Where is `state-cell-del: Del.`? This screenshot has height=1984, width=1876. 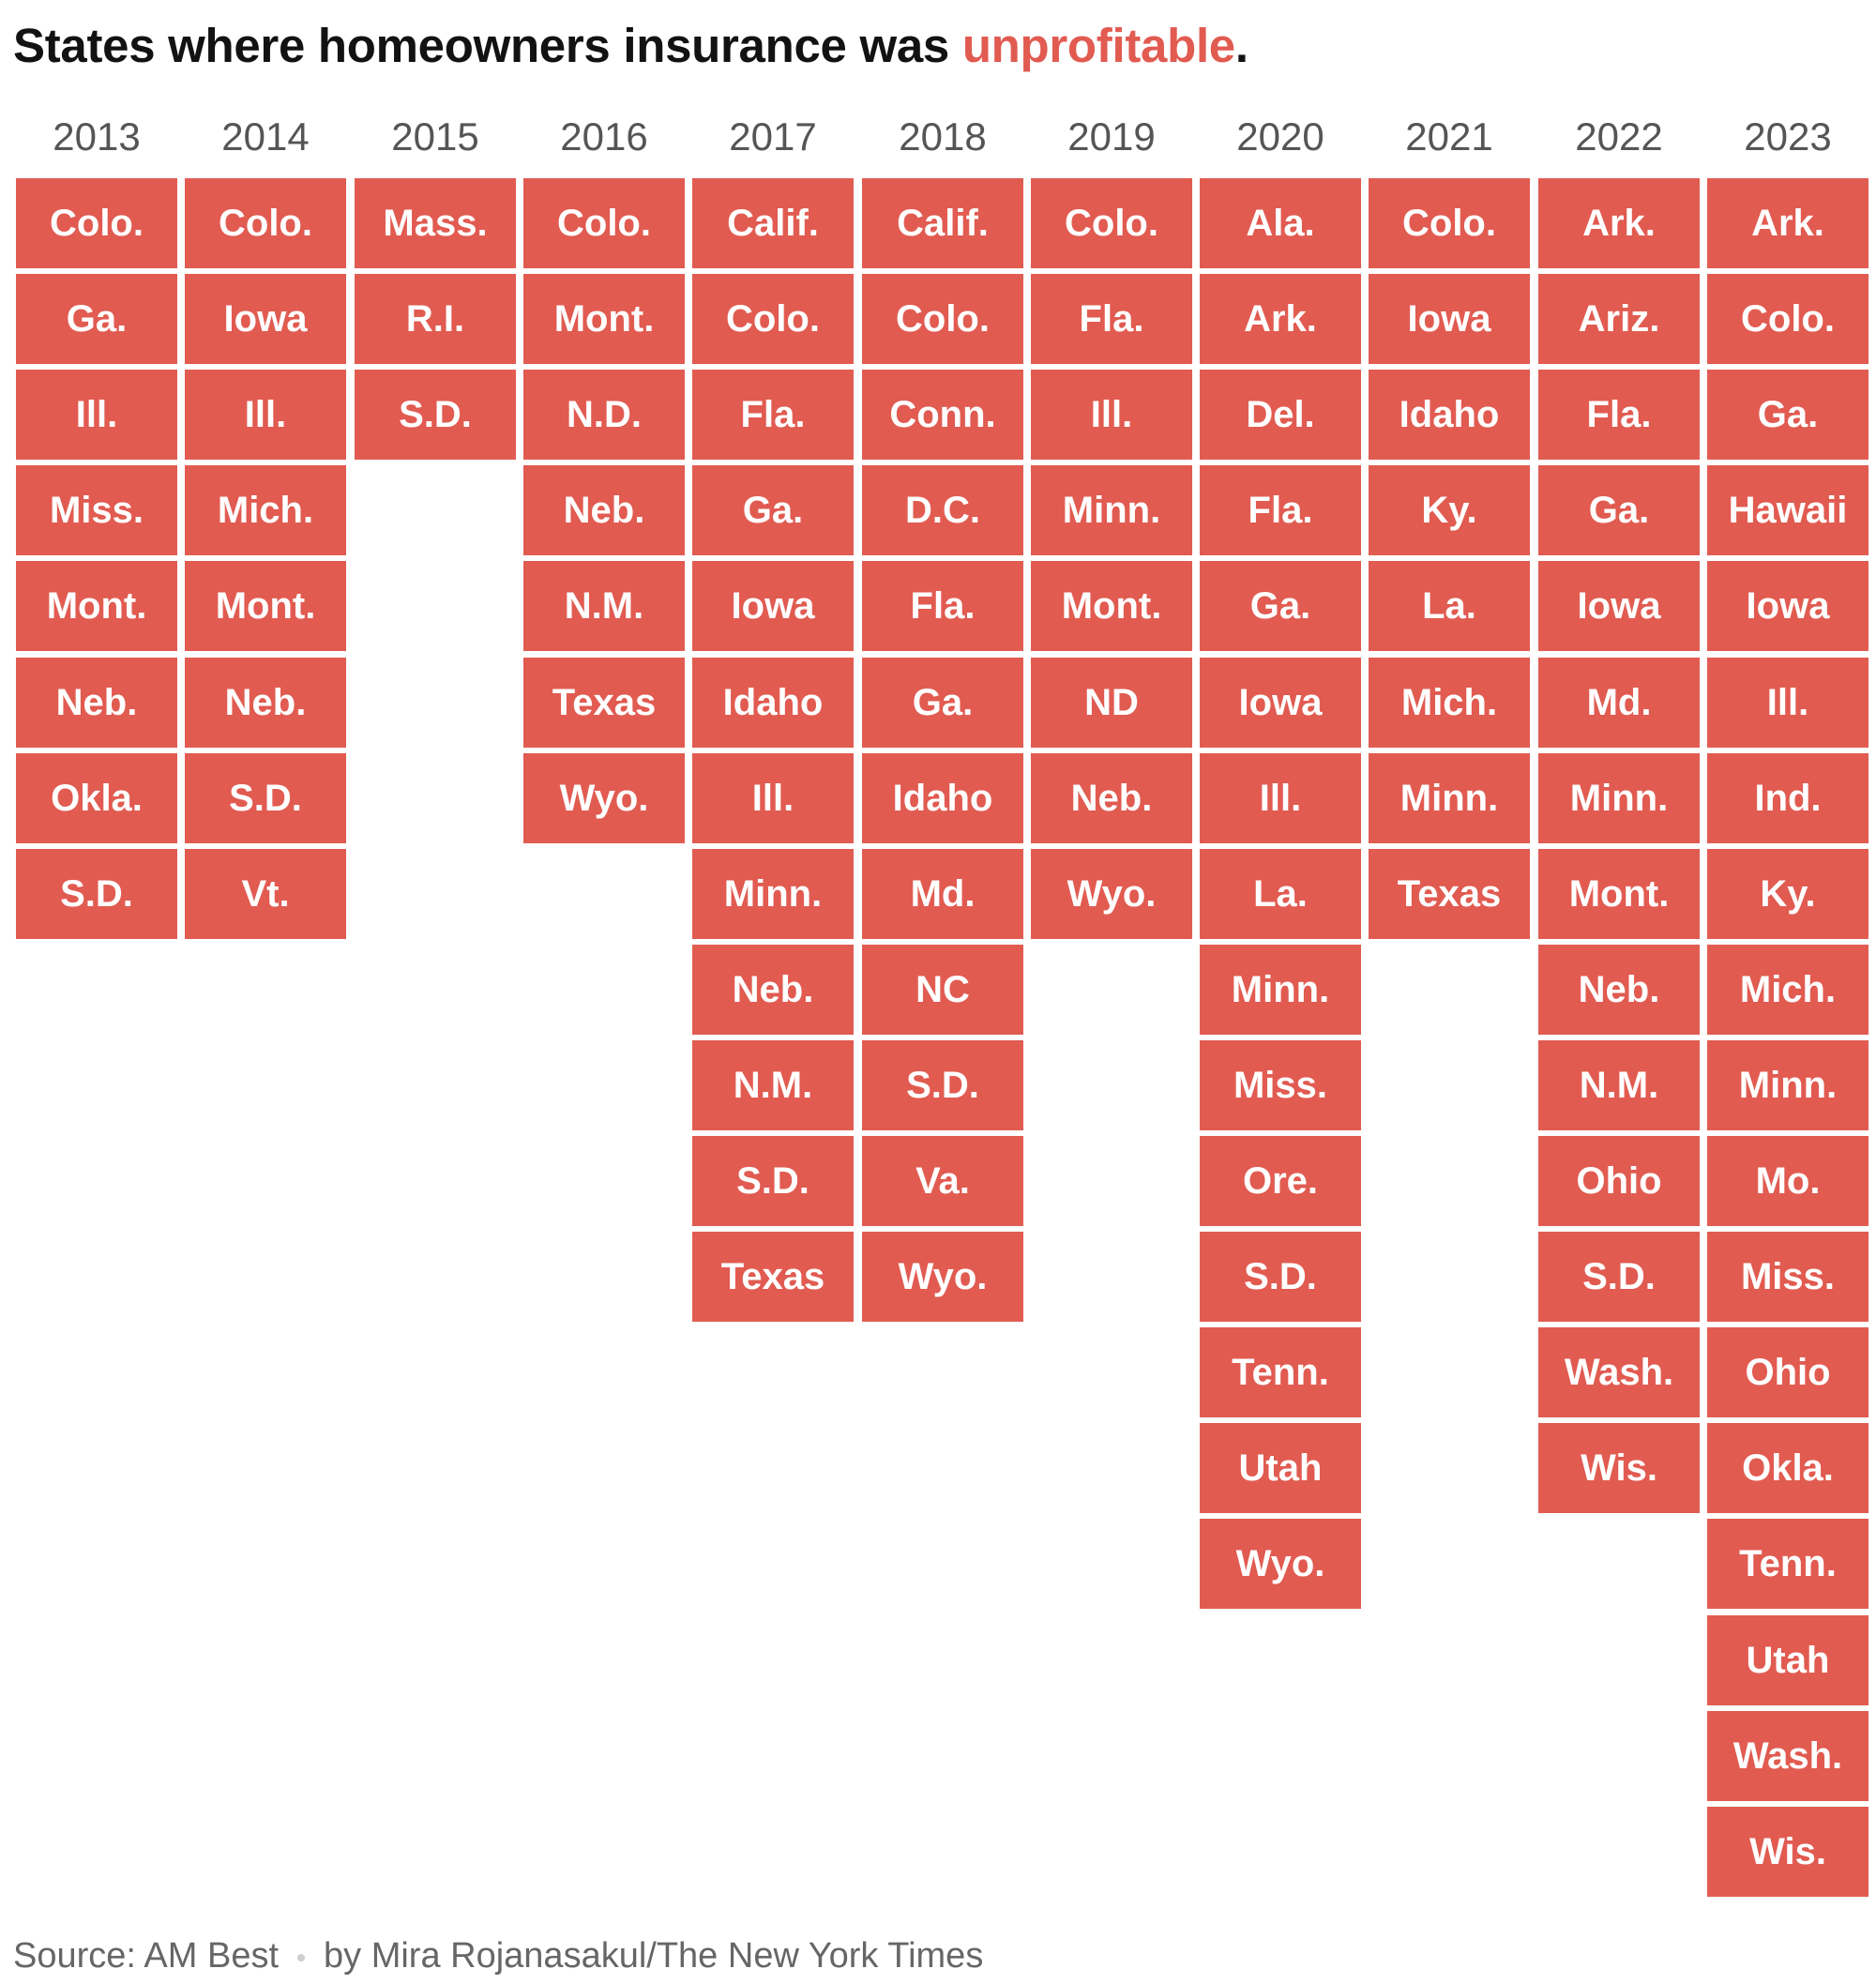
state-cell-del: Del. is located at coordinates (1280, 415).